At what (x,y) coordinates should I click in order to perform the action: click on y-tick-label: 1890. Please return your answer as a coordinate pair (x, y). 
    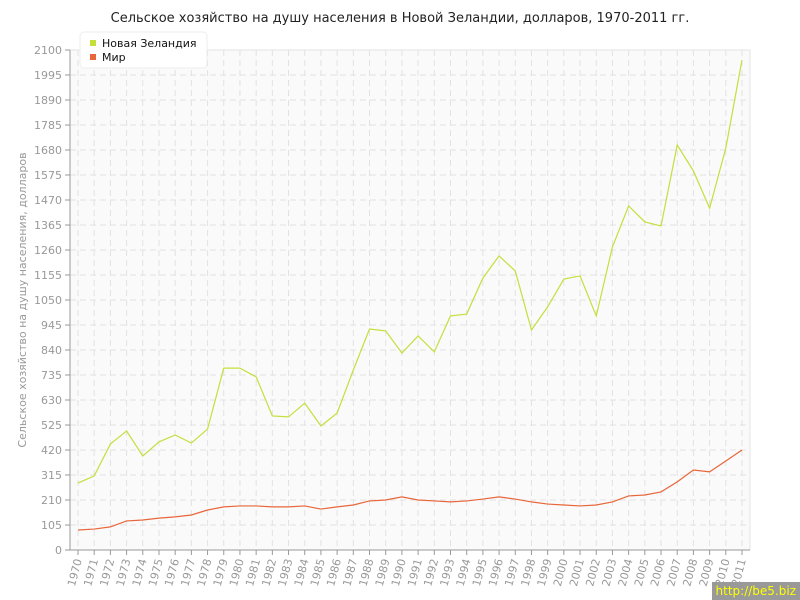
    Looking at the image, I should click on (48, 100).